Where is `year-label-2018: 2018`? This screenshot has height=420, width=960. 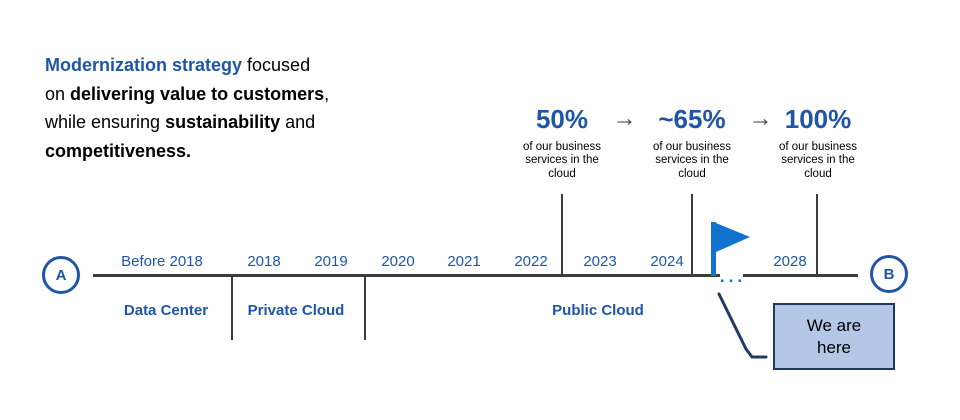 year-label-2018: 2018 is located at coordinates (264, 261).